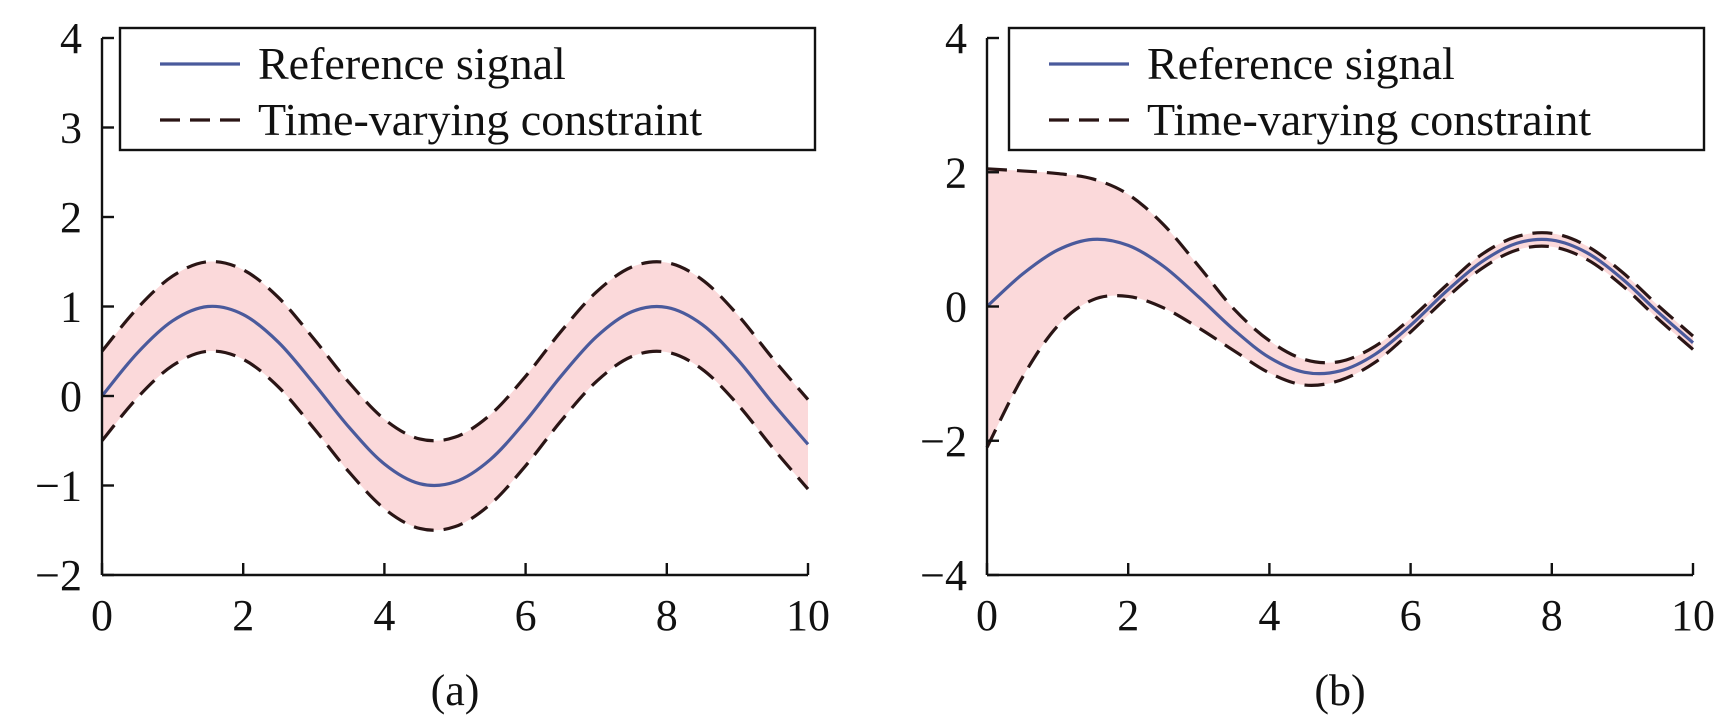  I want to click on panel-caption: (b), so click(1339, 690).